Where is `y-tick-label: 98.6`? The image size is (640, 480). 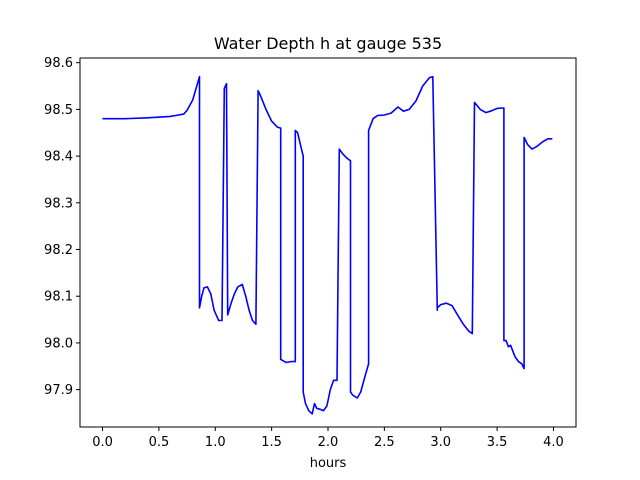
y-tick-label: 98.6 is located at coordinates (58, 63).